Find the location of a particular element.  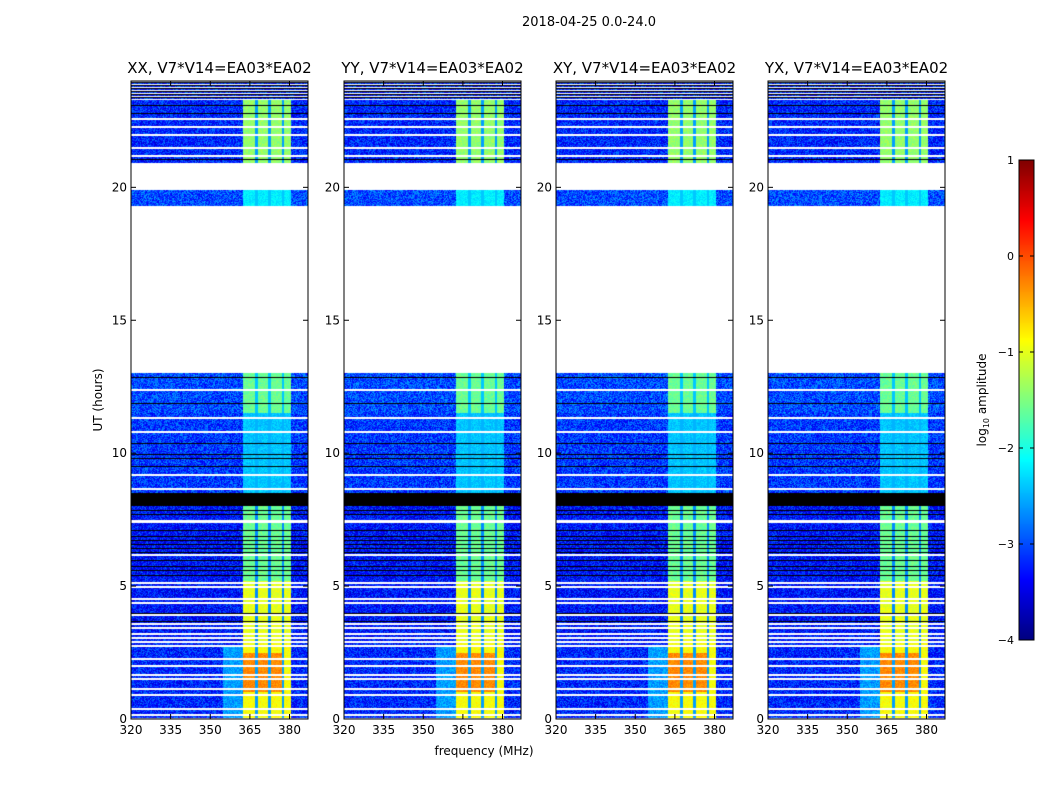

panel-title: YY, V7*V14=EA03*EA02 is located at coordinates (431, 68).